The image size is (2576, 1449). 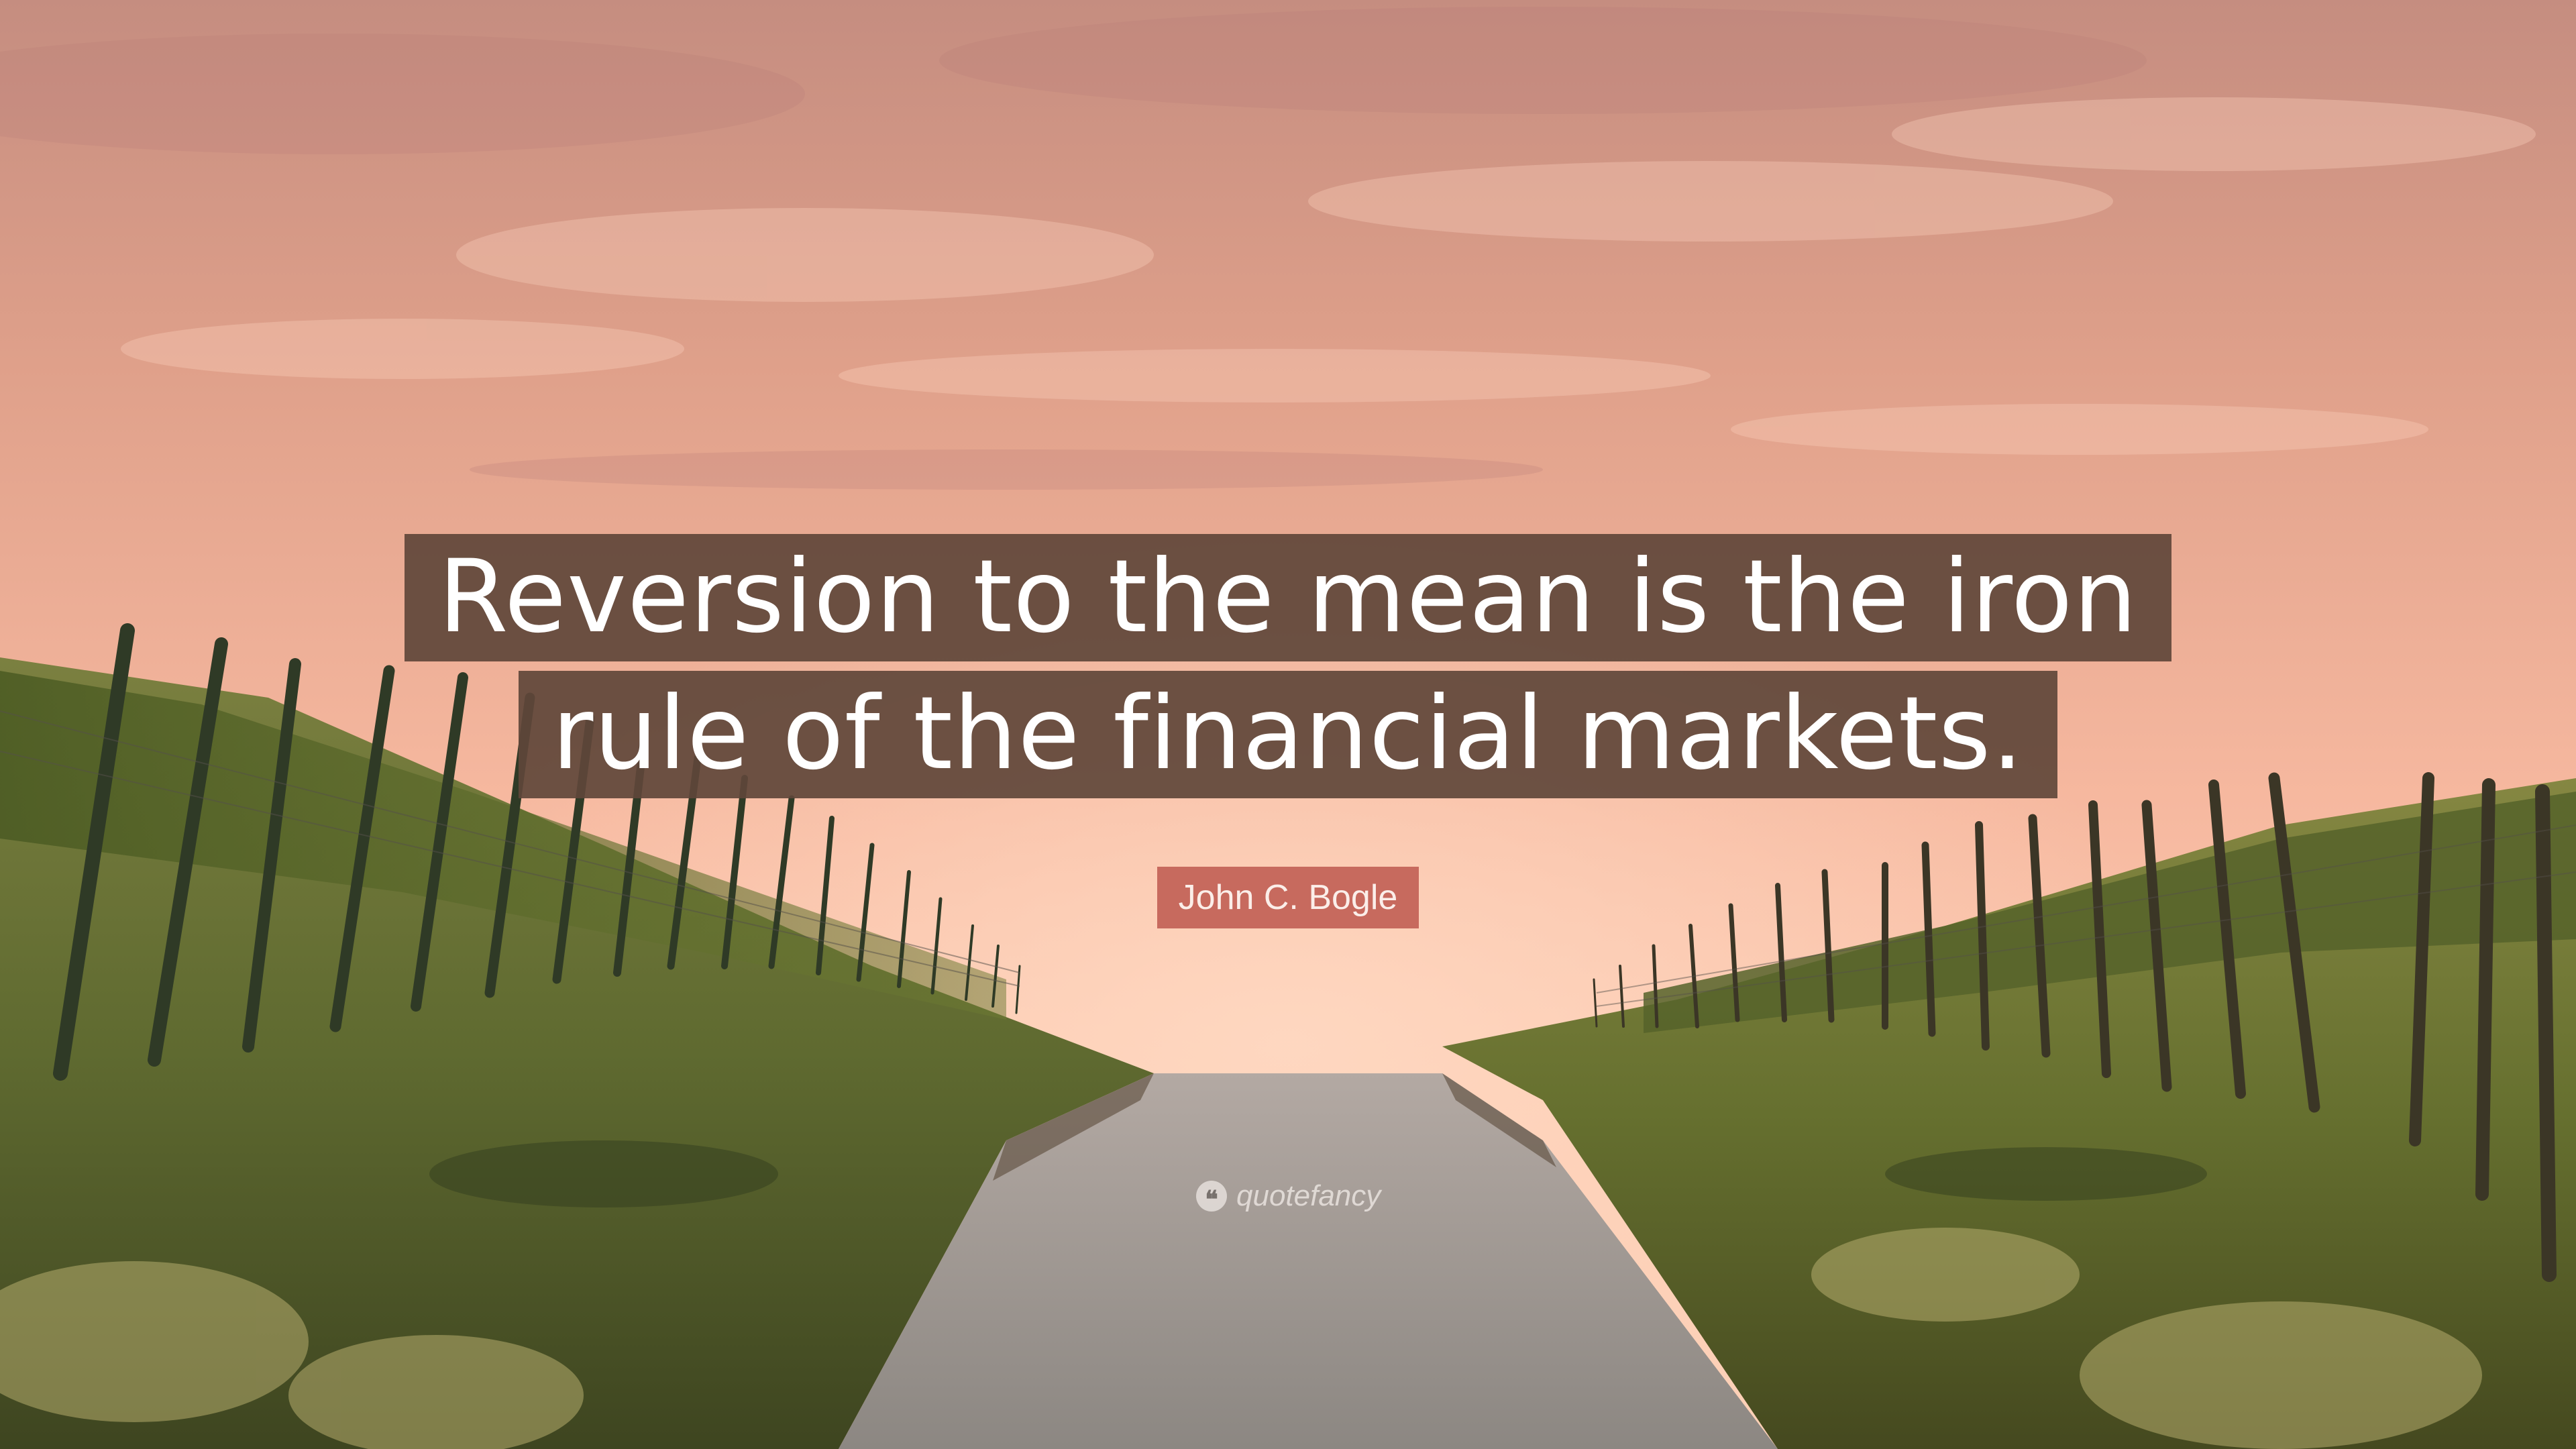 I want to click on quote-mark-icon: ❝, so click(x=1211, y=1196).